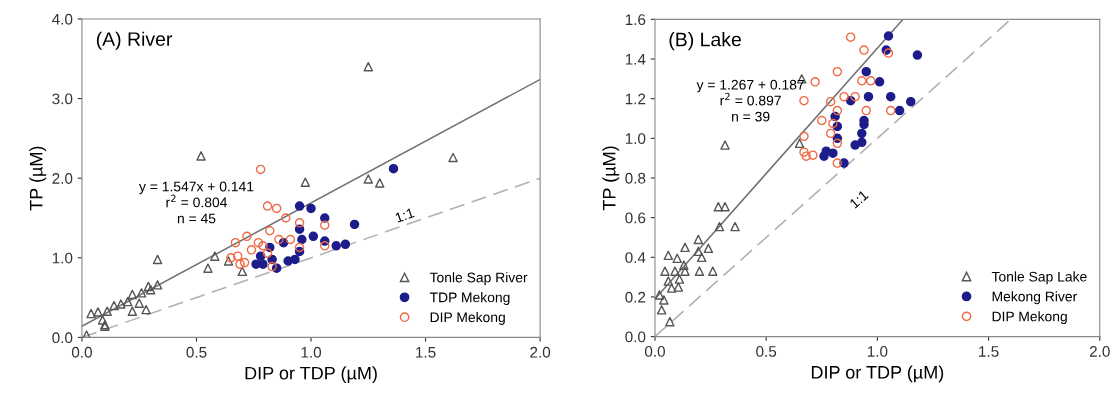 The height and width of the screenshot is (412, 1112). Describe the element at coordinates (635, 297) in the screenshot. I see `y-tick-label: 0.2` at that location.